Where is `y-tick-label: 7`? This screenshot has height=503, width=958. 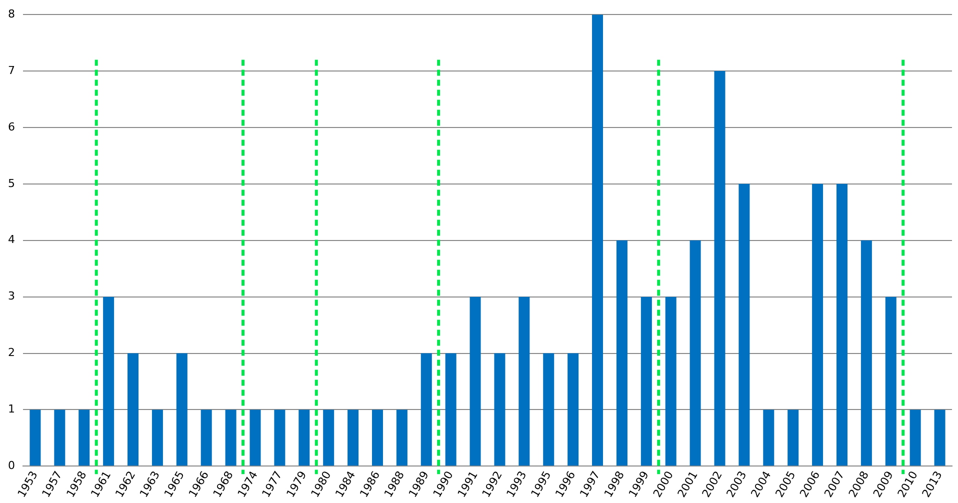 y-tick-label: 7 is located at coordinates (11, 70).